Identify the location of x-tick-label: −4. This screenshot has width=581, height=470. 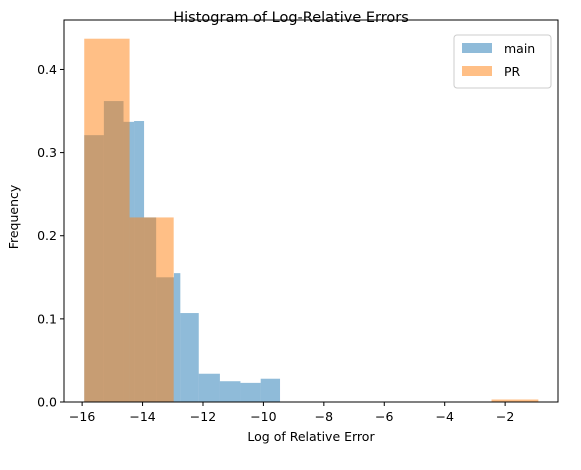
(444, 416).